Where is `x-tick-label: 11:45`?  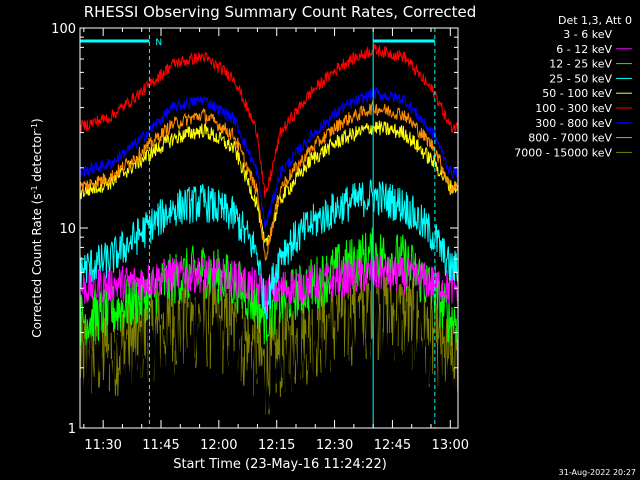
x-tick-label: 11:45 is located at coordinates (160, 445).